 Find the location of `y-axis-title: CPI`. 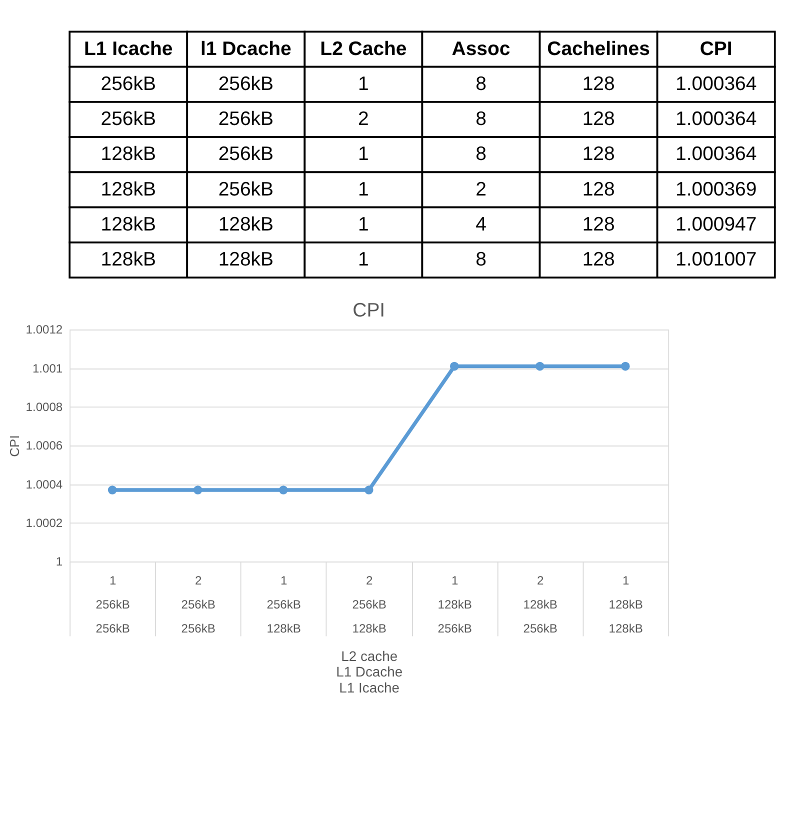

y-axis-title: CPI is located at coordinates (14, 446).